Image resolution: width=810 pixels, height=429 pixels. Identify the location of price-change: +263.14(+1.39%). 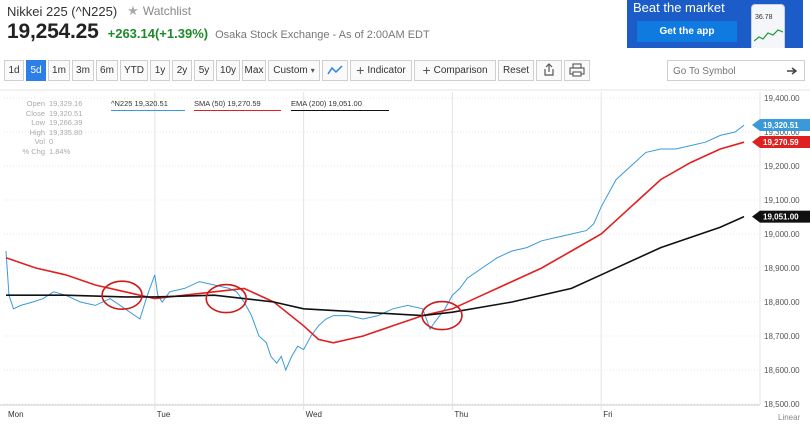
(158, 33).